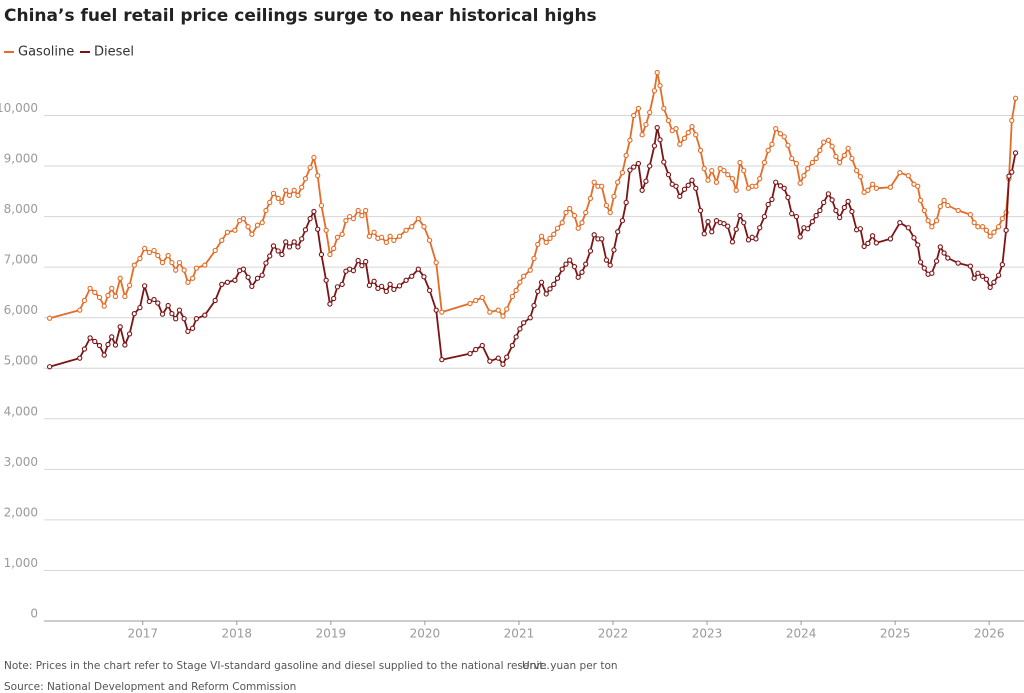 This screenshot has width=1024, height=693. I want to click on y-tick-label: 3,000, so click(21, 462).